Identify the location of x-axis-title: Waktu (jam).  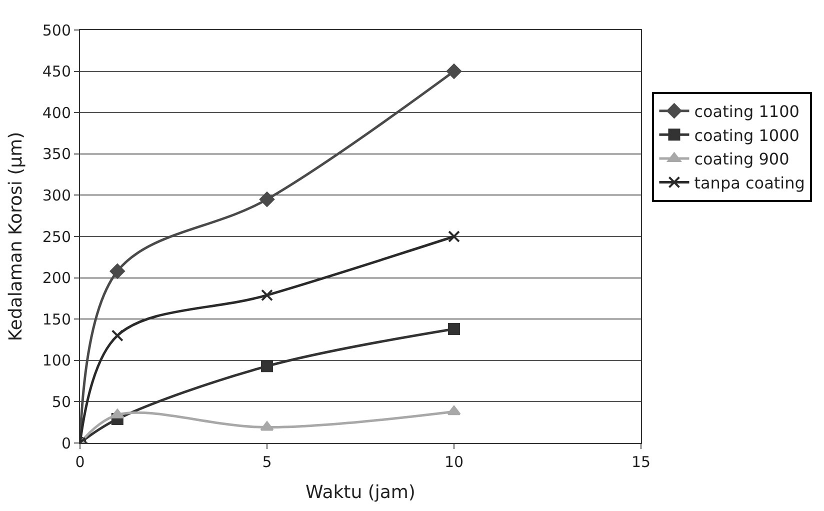
(361, 493).